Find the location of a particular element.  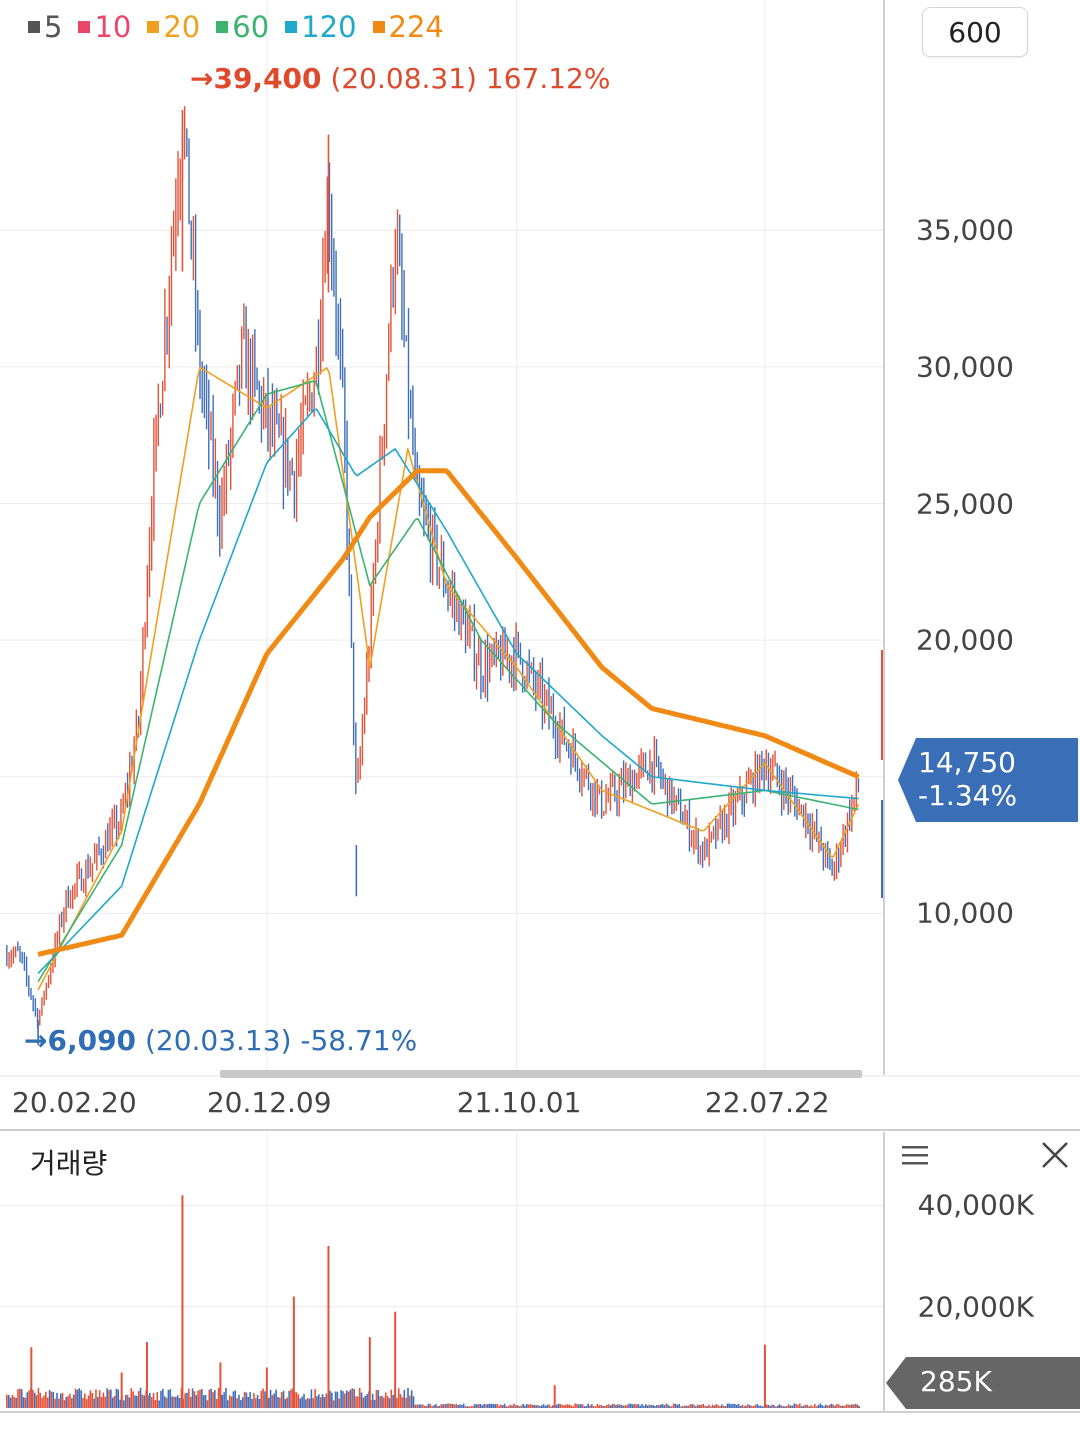

high-annotation: →39,400 (20.08.31) 167.12% is located at coordinates (400, 78).